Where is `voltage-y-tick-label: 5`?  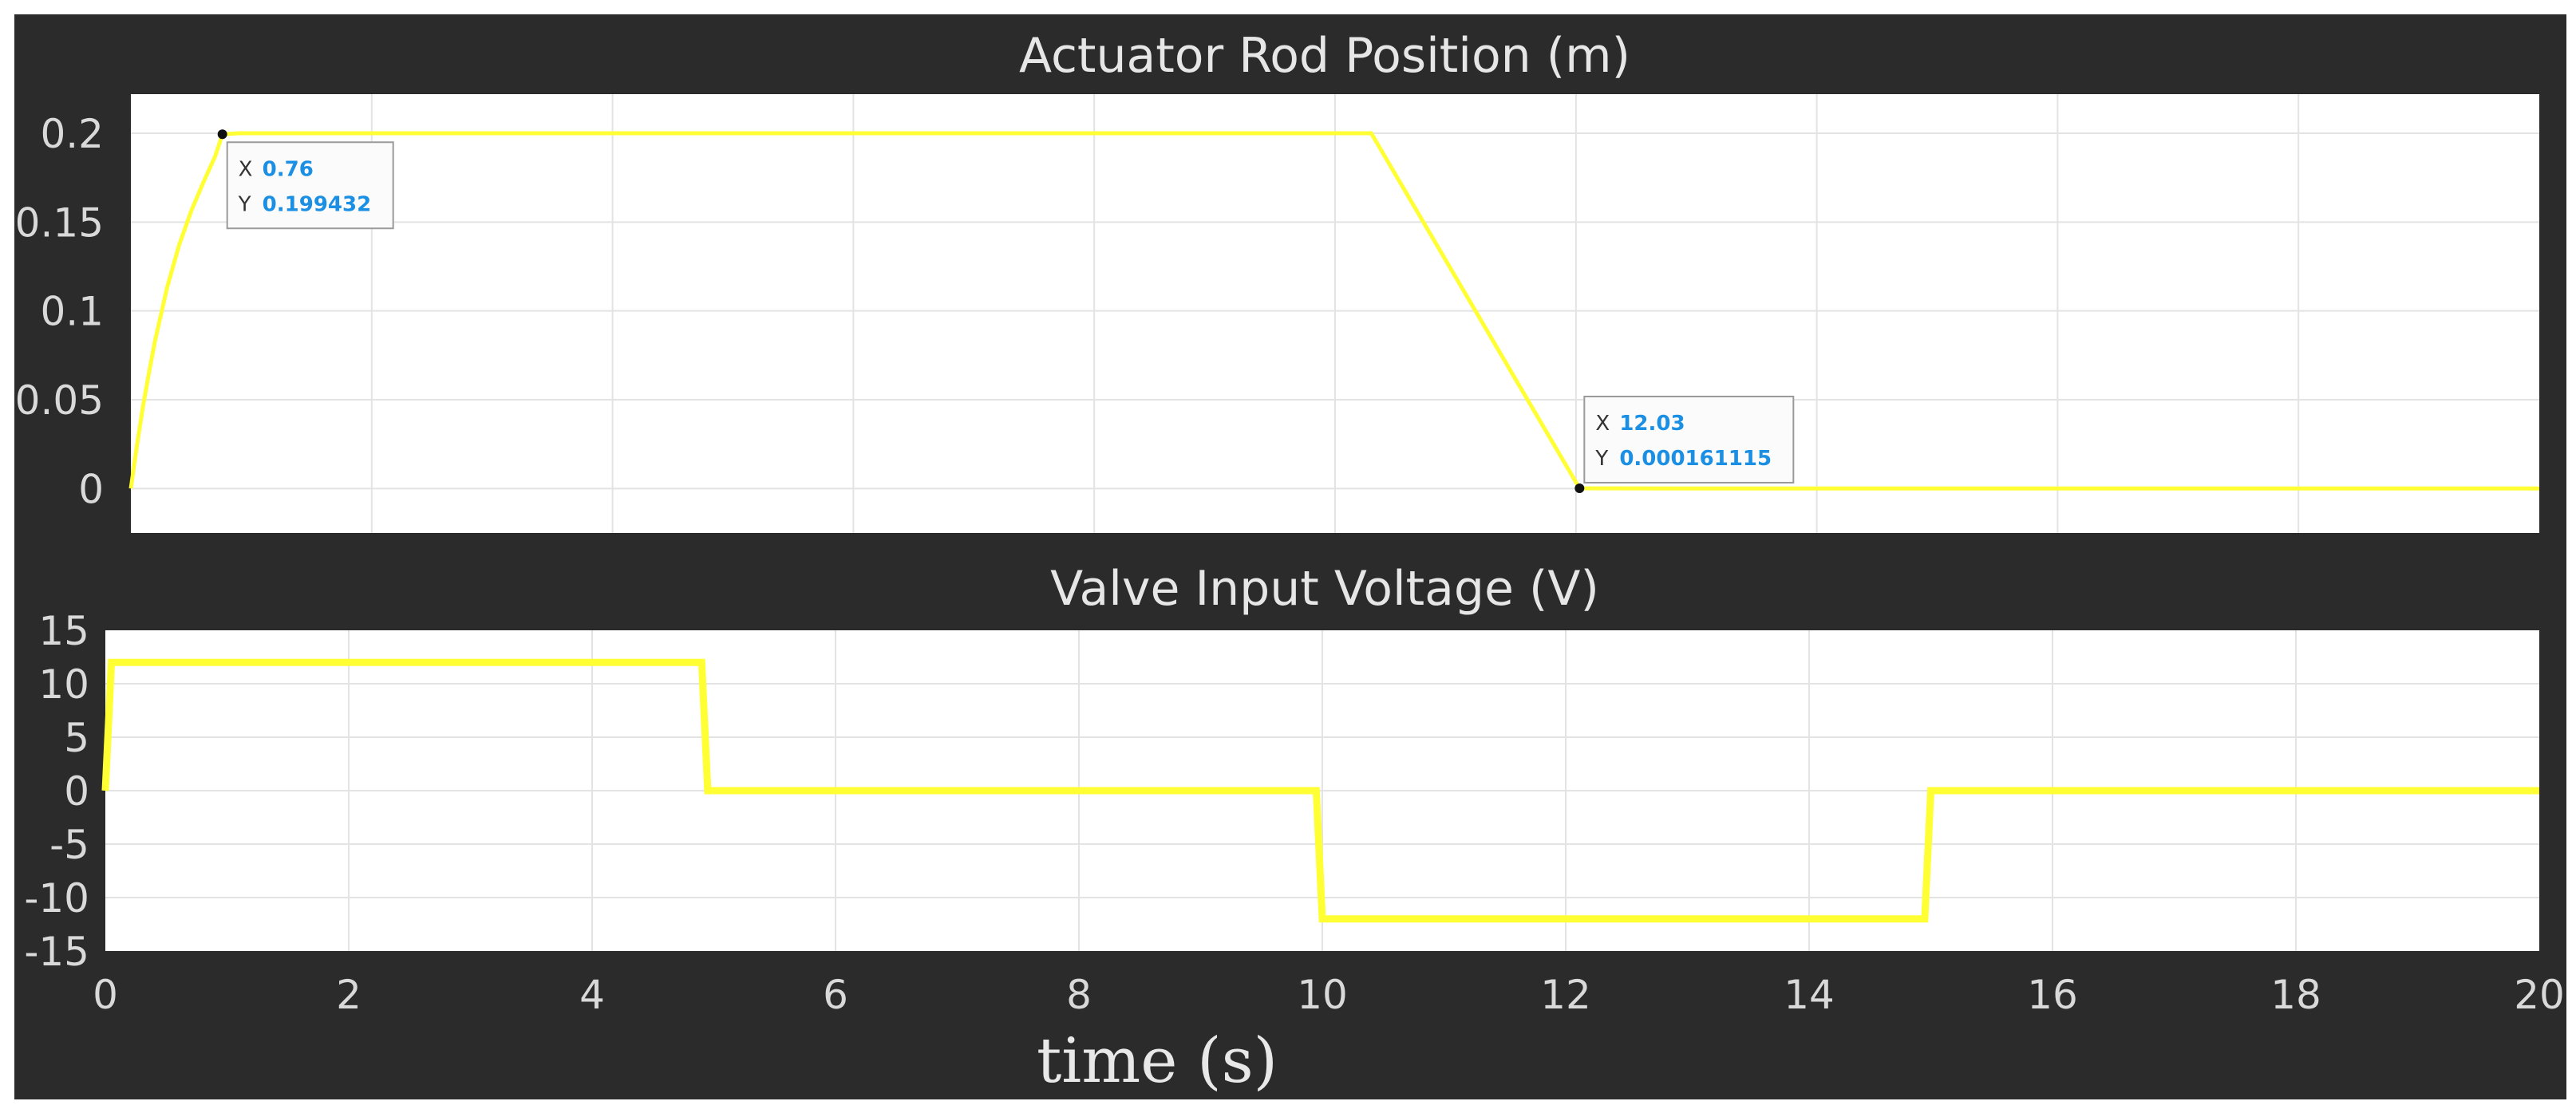 voltage-y-tick-label: 5 is located at coordinates (76, 738).